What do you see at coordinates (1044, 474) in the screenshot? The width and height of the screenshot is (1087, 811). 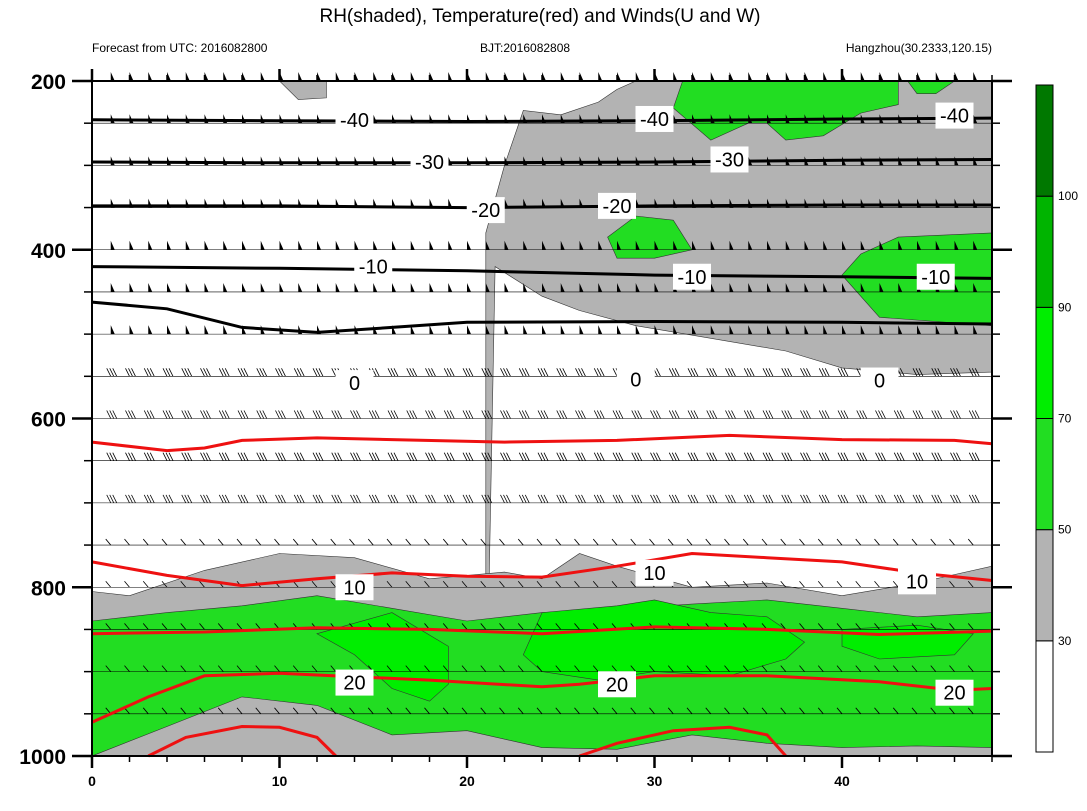 I see `colorbar-bin` at bounding box center [1044, 474].